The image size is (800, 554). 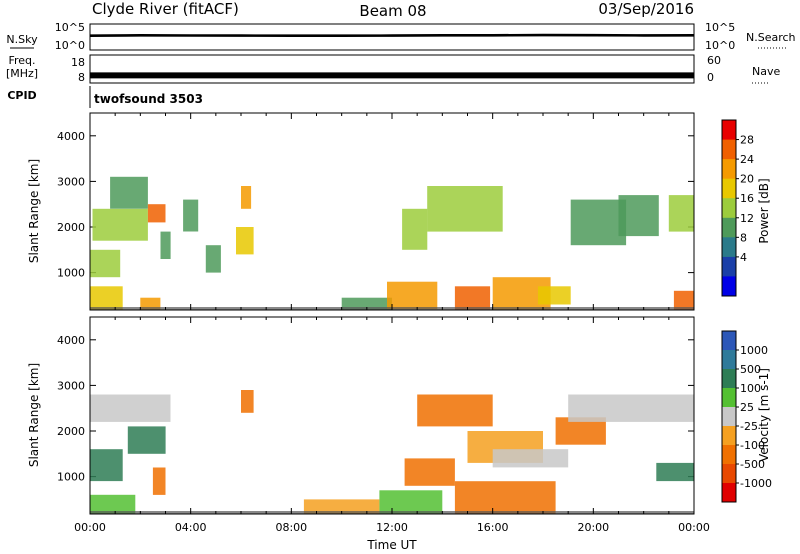 I want to click on velocity-colorbar-ticklabel-4: -25, so click(x=749, y=426).